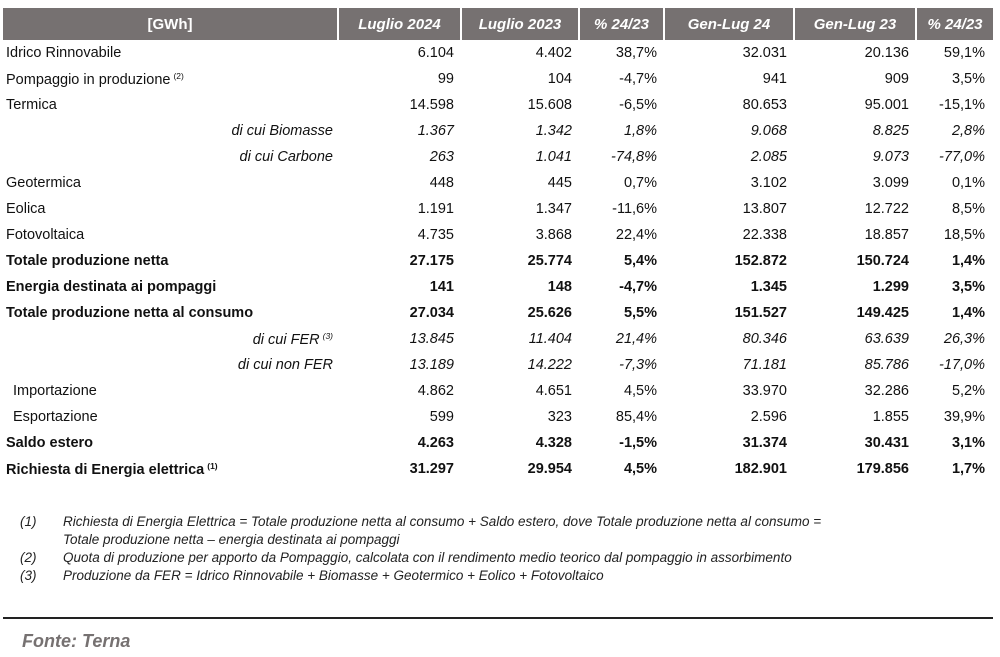  Describe the element at coordinates (549, 469) in the screenshot. I see `table-cell: 29.954` at that location.